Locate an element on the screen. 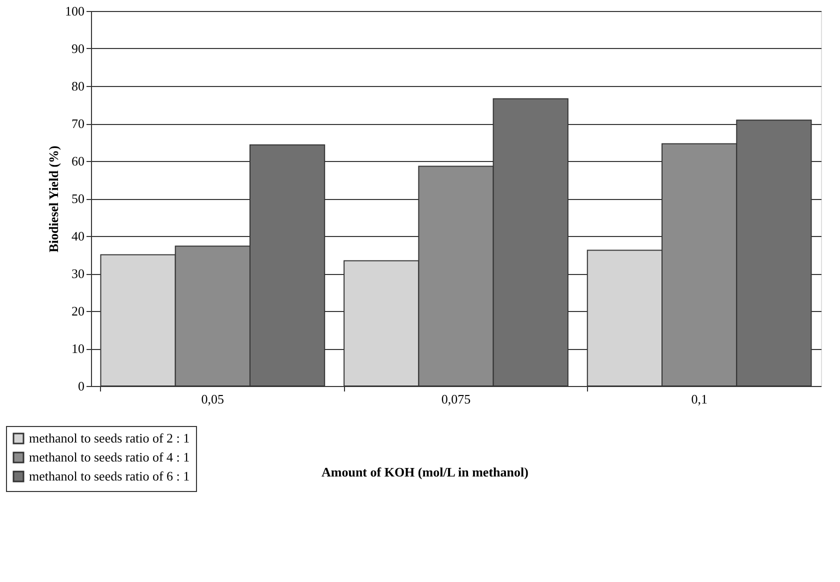 The height and width of the screenshot is (582, 840). x-tick-label: 0,05 is located at coordinates (212, 399).